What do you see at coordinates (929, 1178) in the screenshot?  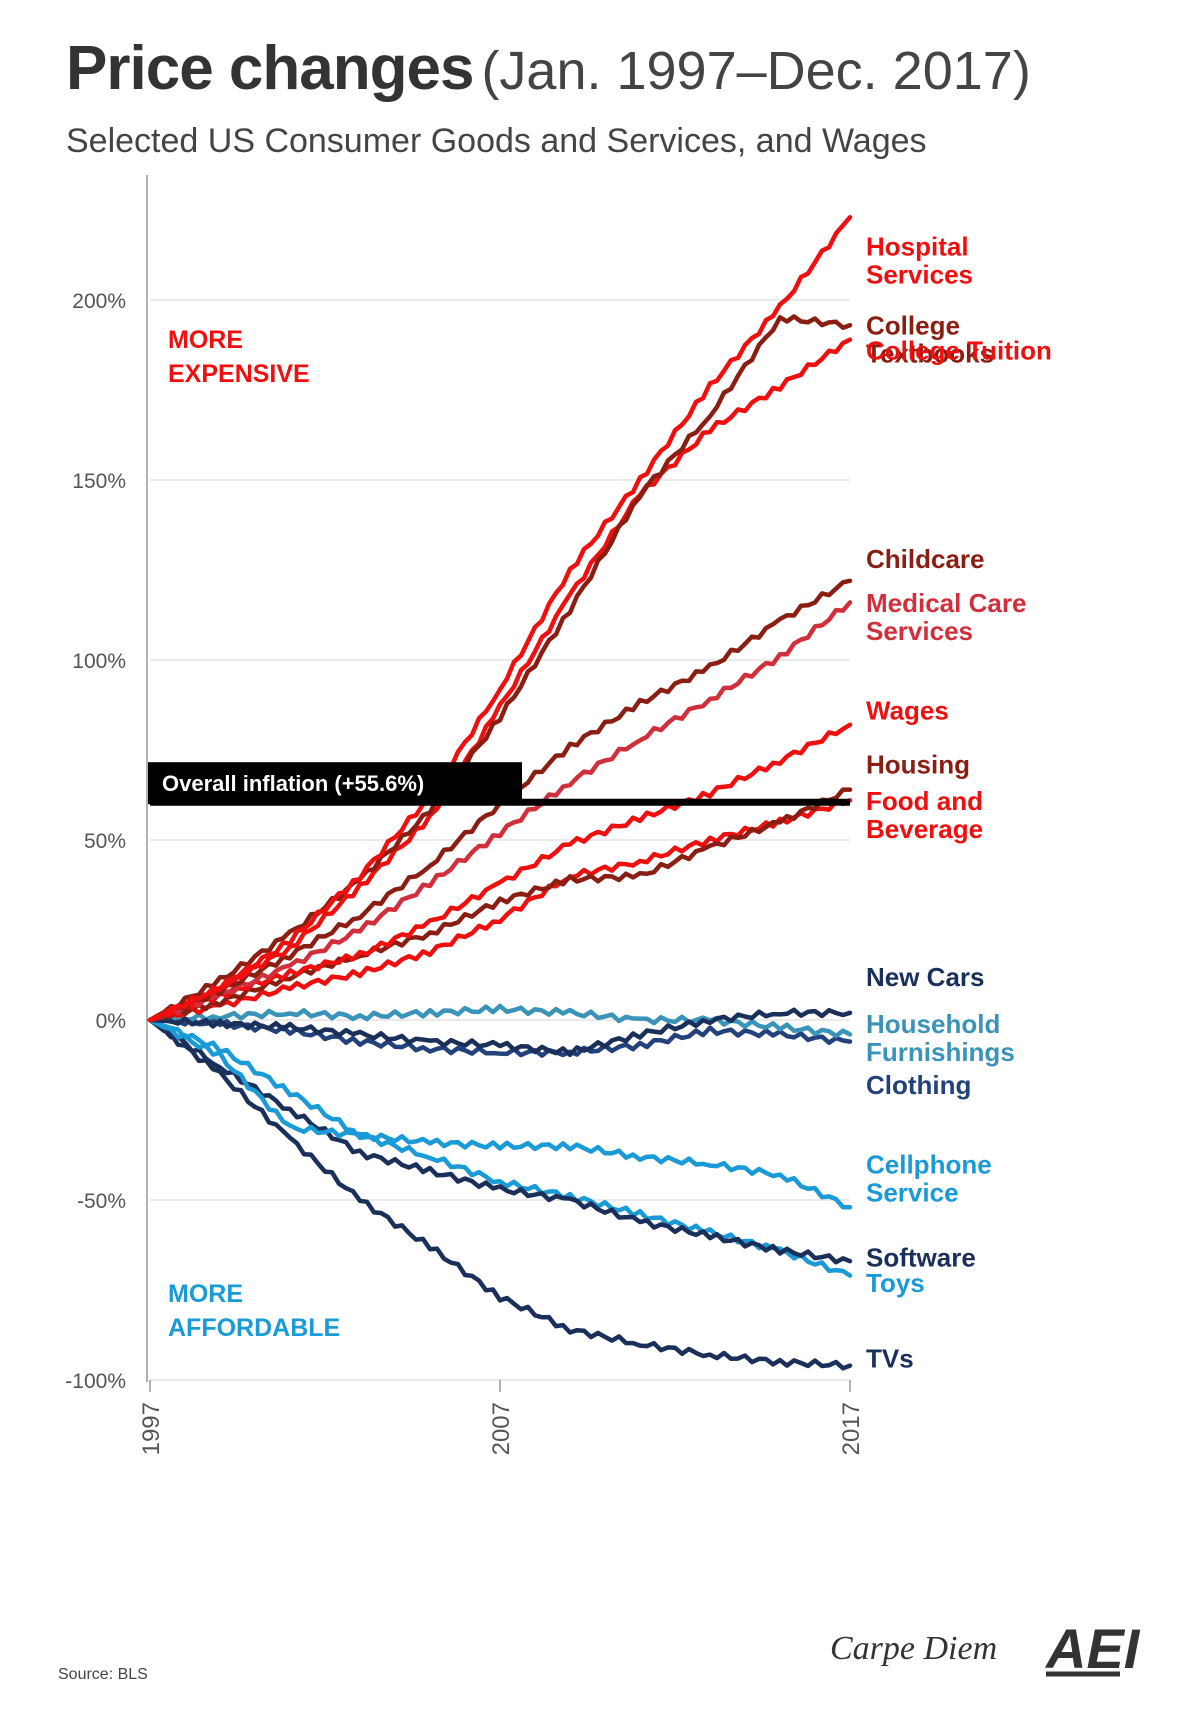 I see `series-label-cellphone-service: Cellphone Service` at bounding box center [929, 1178].